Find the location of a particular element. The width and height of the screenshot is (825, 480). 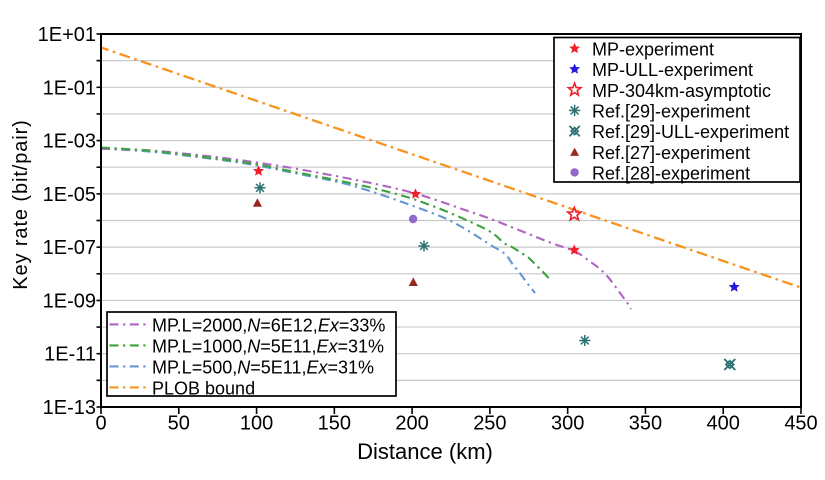

svg-text: 50 is located at coordinates (179, 424).